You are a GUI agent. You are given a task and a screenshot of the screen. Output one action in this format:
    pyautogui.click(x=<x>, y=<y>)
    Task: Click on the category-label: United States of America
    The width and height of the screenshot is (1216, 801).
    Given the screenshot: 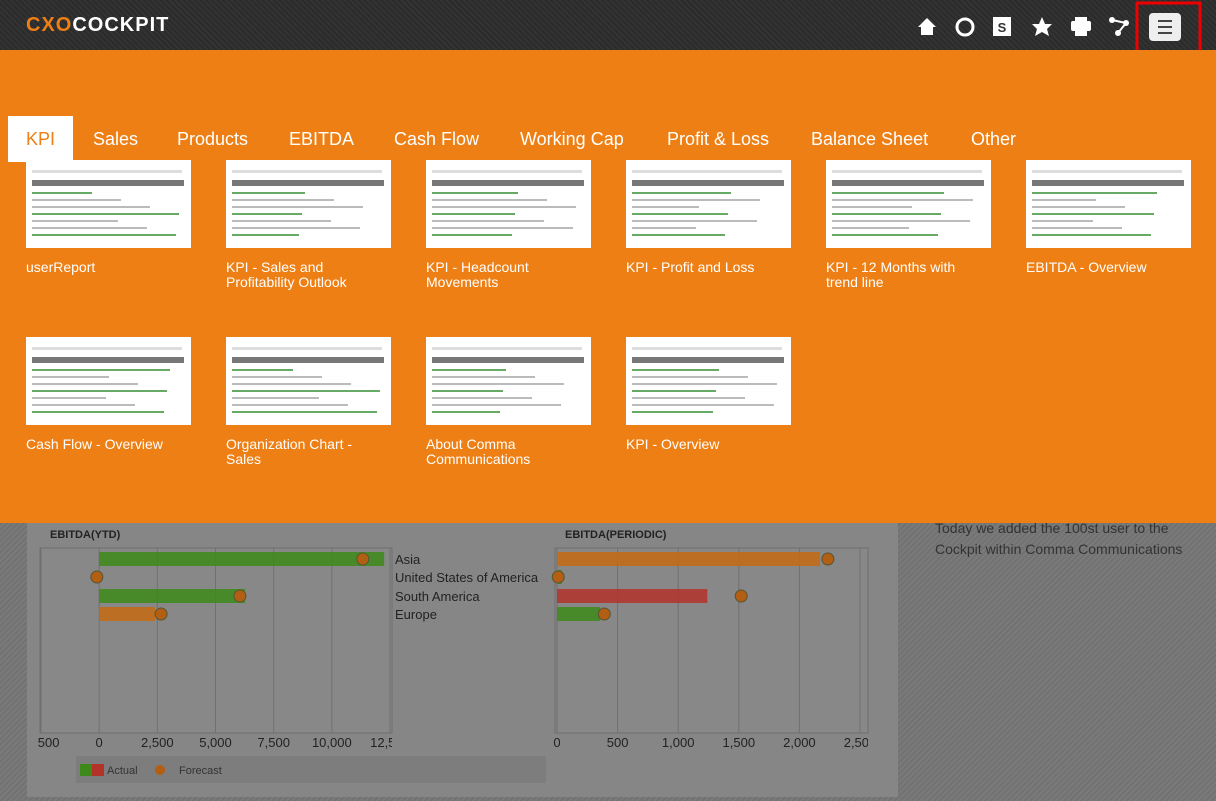 What is the action you would take?
    pyautogui.click(x=467, y=577)
    